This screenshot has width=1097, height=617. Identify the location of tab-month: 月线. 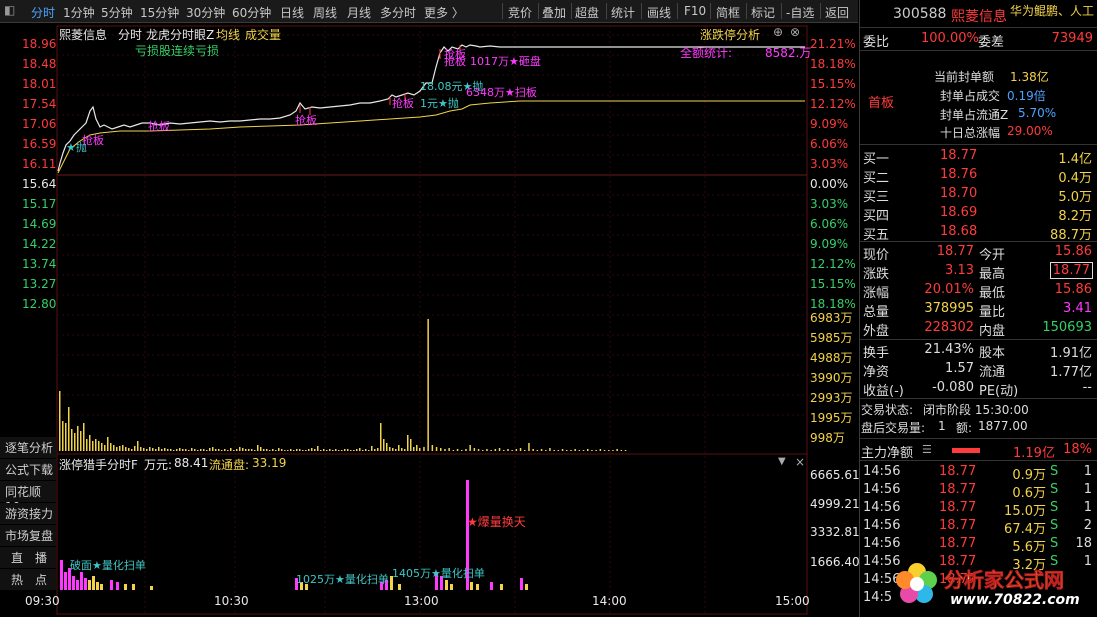
(359, 13).